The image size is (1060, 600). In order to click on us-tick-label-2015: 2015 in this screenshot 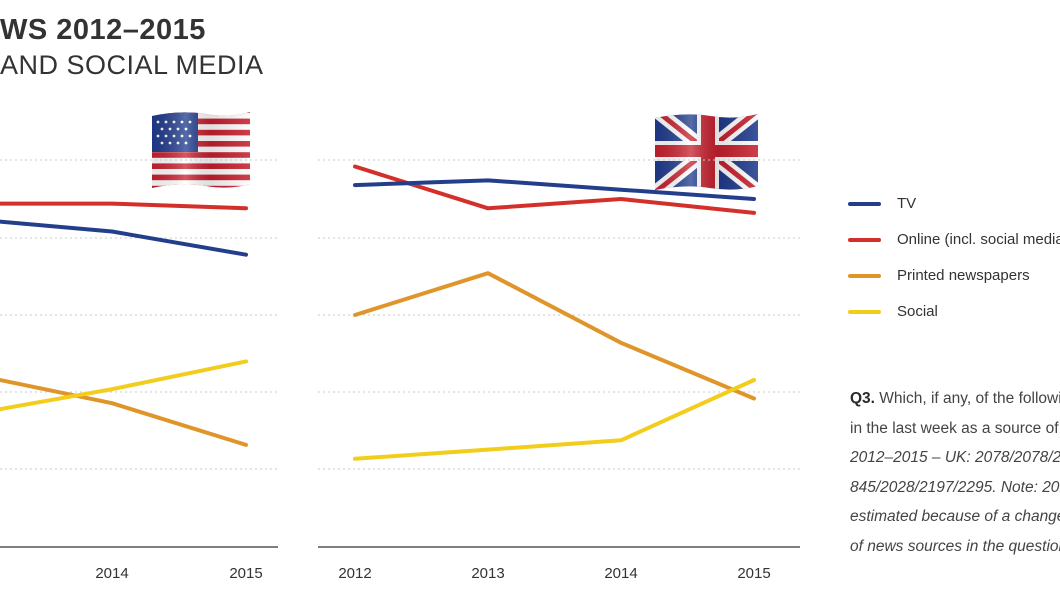, I will do `click(245, 573)`.